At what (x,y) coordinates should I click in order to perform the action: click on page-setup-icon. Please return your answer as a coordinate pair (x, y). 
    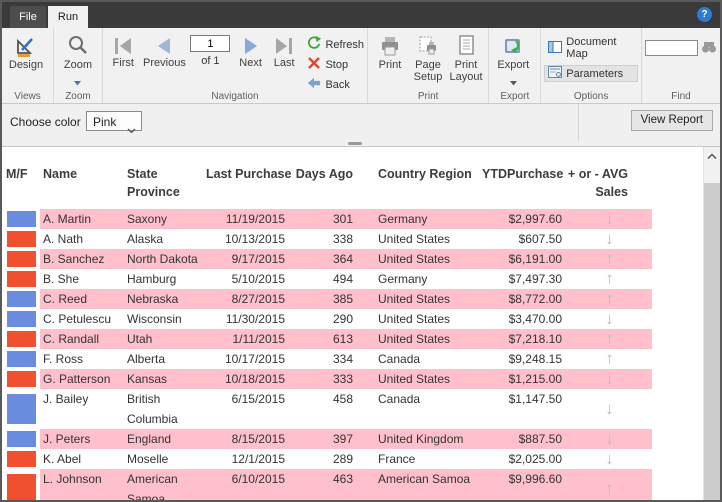
    Looking at the image, I should click on (428, 46).